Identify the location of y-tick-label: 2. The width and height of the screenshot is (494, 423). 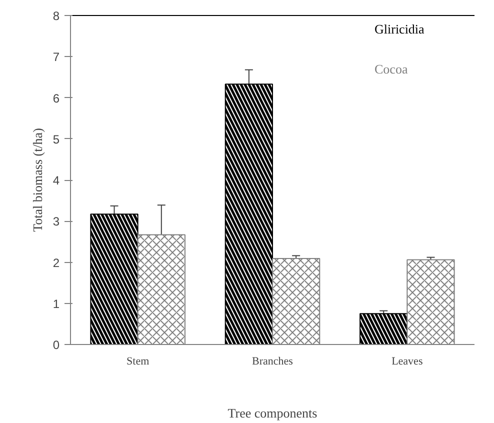
(56, 263).